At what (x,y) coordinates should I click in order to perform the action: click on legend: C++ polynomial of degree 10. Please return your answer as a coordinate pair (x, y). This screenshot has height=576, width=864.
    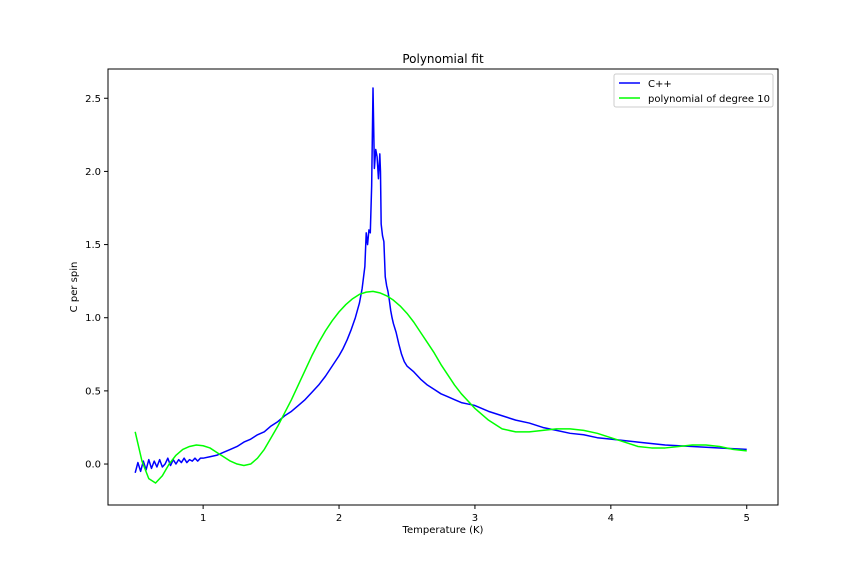
    Looking at the image, I should click on (693, 90).